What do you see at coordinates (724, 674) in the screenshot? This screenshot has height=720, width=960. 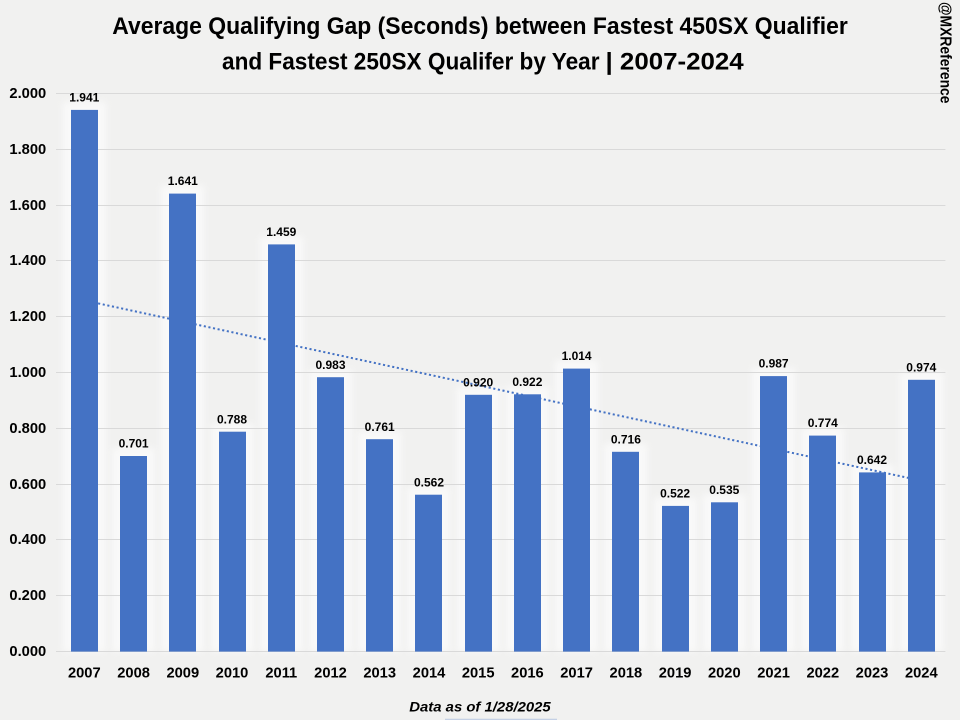 I see `svg-text: 2020` at bounding box center [724, 674].